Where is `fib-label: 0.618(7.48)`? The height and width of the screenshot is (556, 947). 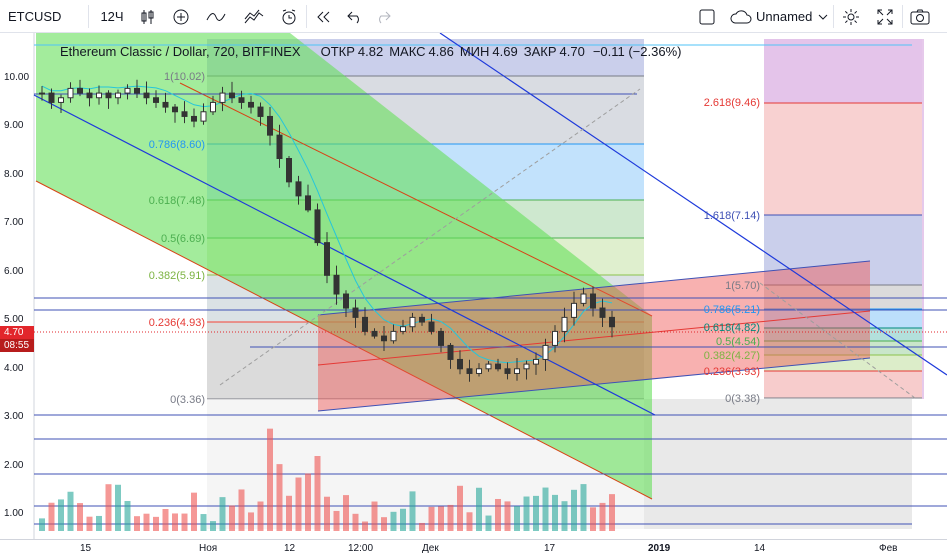
fib-label: 0.618(7.48) is located at coordinates (177, 201).